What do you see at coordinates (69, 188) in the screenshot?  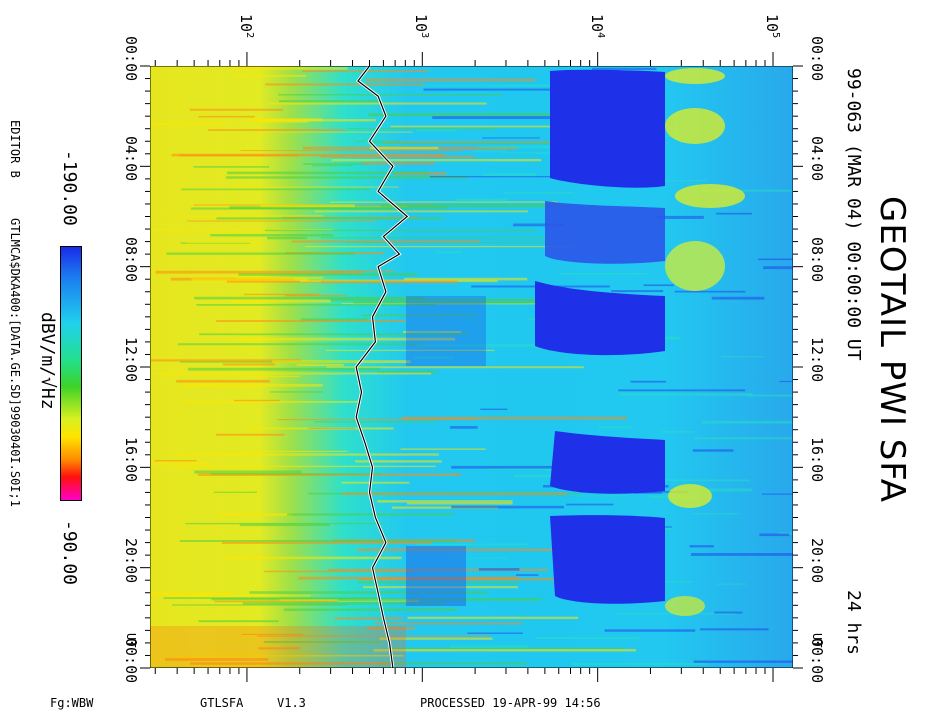 I see `colorbar-min-label: -190.00` at bounding box center [69, 188].